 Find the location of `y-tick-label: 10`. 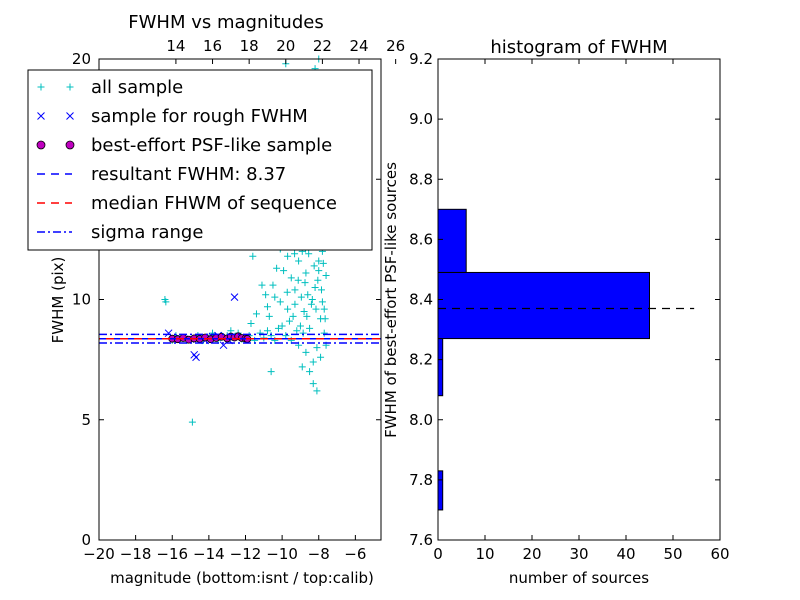

y-tick-label: 10 is located at coordinates (81, 300).